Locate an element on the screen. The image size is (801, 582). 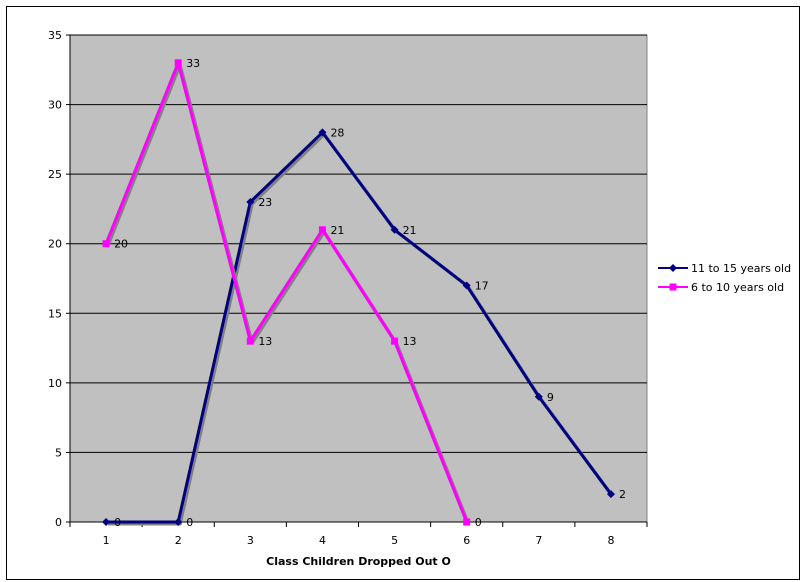
legend-label-0: 11 to 15 years old is located at coordinates (741, 268).